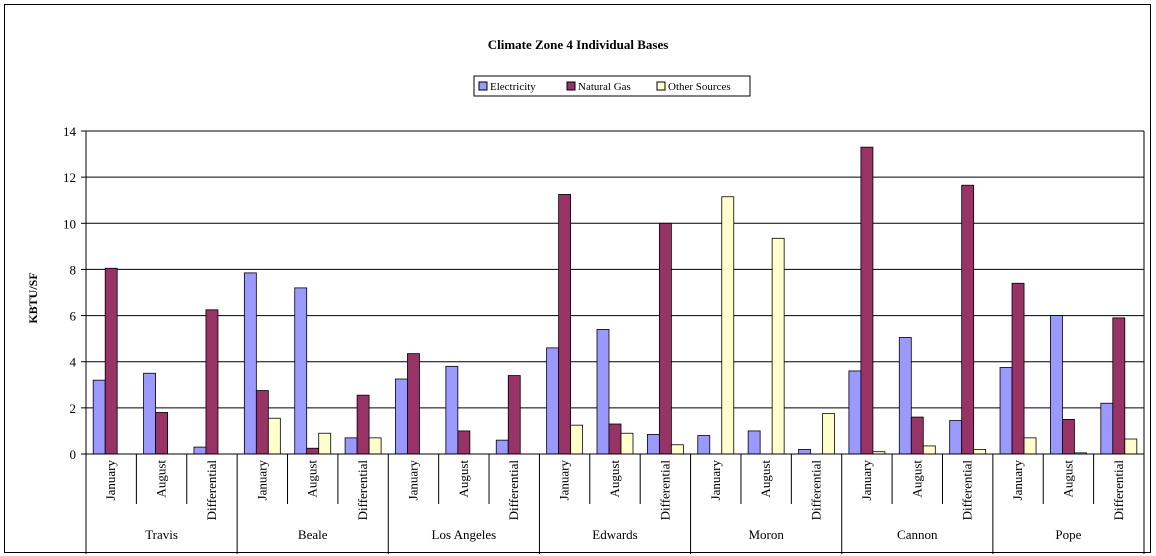 The image size is (1156, 556). I want to click on y-tick-label: 12, so click(69, 177).